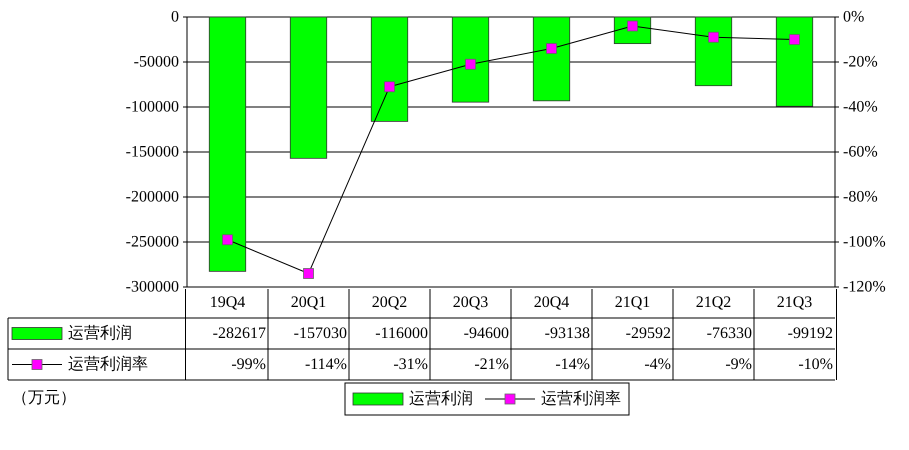 The width and height of the screenshot is (909, 450). Describe the element at coordinates (572, 364) in the screenshot. I see `data-label: -14%` at that location.